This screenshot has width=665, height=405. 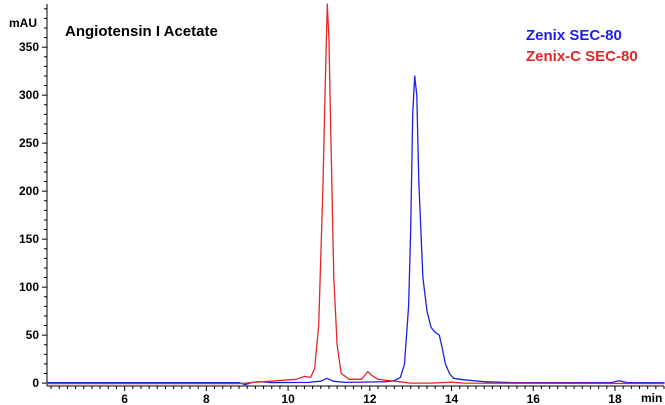 What do you see at coordinates (33, 335) in the screenshot?
I see `y-tick-label: 50` at bounding box center [33, 335].